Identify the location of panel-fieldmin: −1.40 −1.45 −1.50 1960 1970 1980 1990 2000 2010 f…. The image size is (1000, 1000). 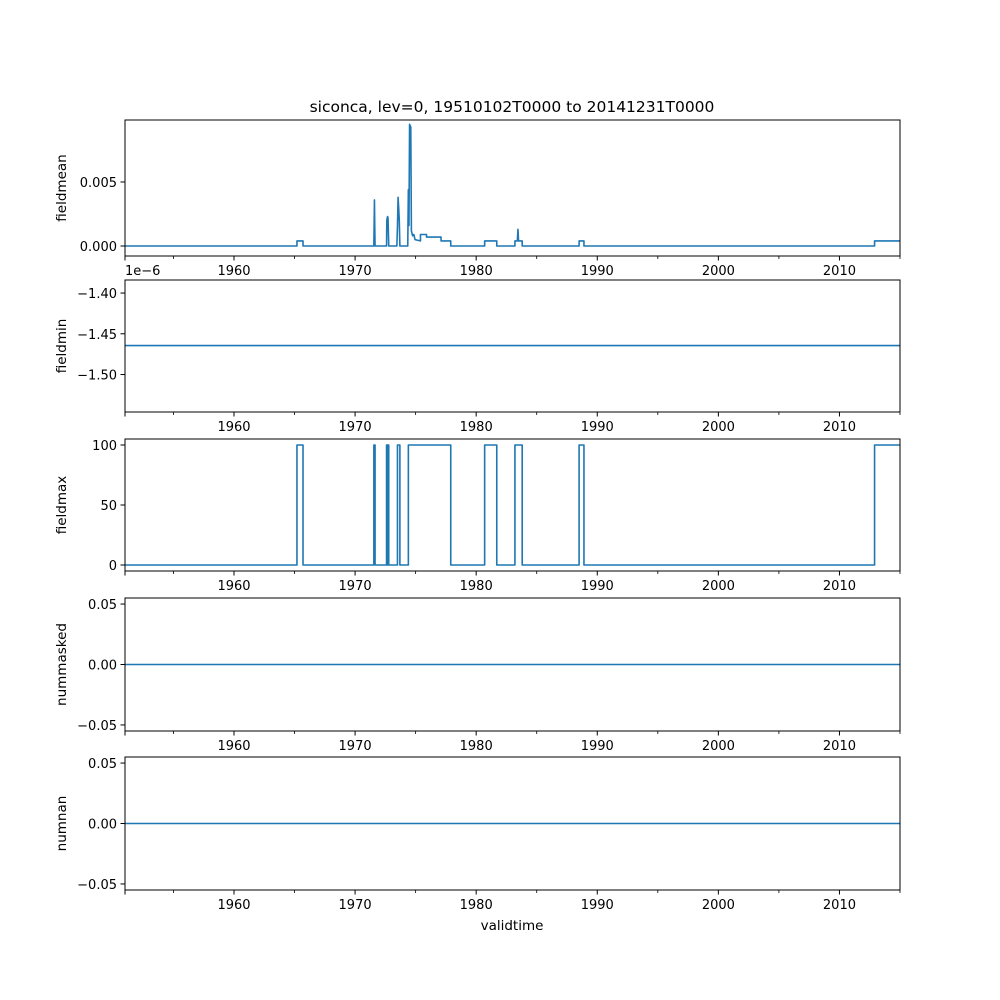
(477, 349).